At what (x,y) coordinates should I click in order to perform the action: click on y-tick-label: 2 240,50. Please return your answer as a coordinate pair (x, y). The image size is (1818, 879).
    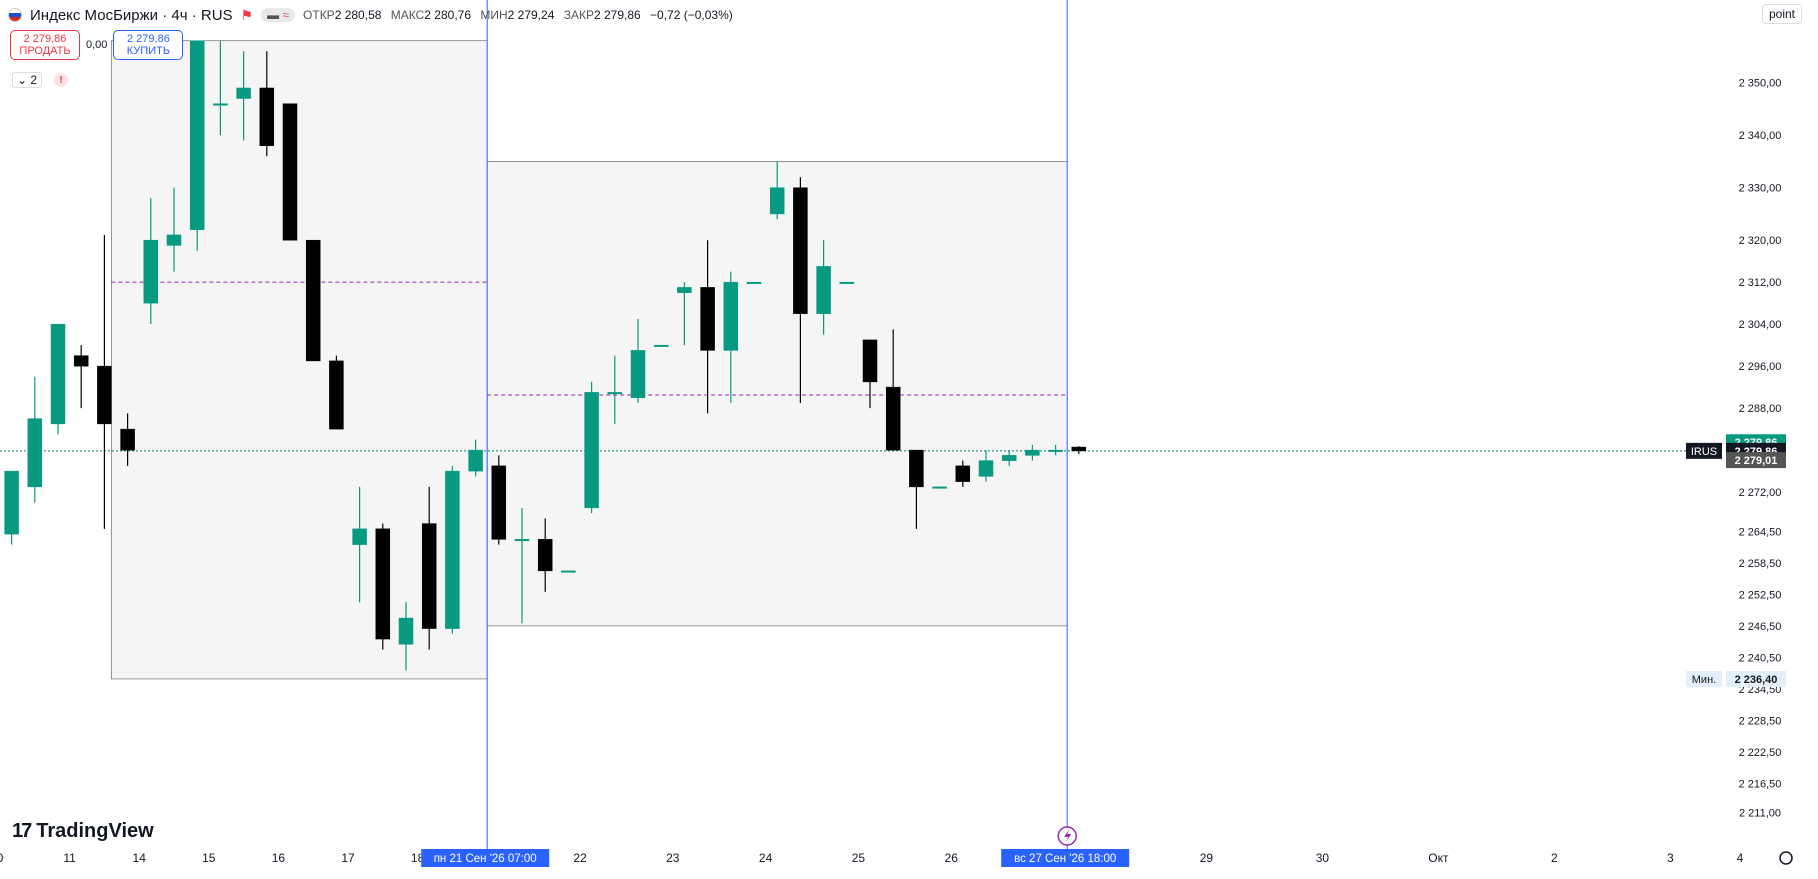
    Looking at the image, I should click on (1760, 658).